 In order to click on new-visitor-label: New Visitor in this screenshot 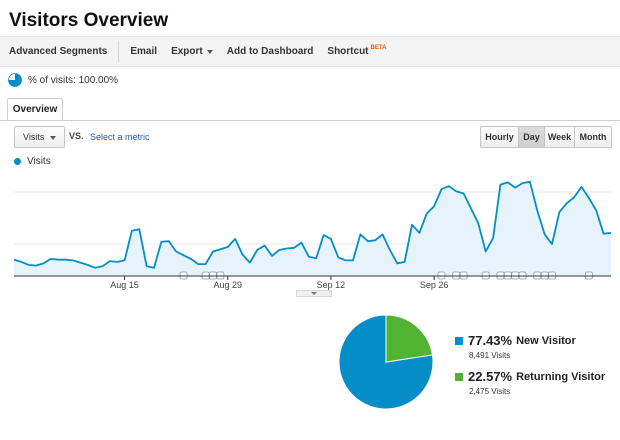, I will do `click(546, 340)`.